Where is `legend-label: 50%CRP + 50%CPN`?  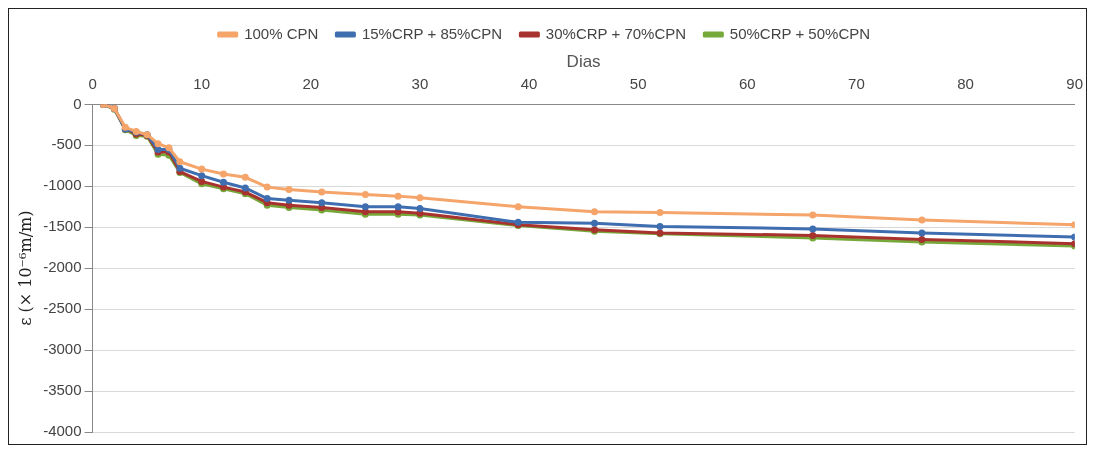
legend-label: 50%CRP + 50%CPN is located at coordinates (800, 33).